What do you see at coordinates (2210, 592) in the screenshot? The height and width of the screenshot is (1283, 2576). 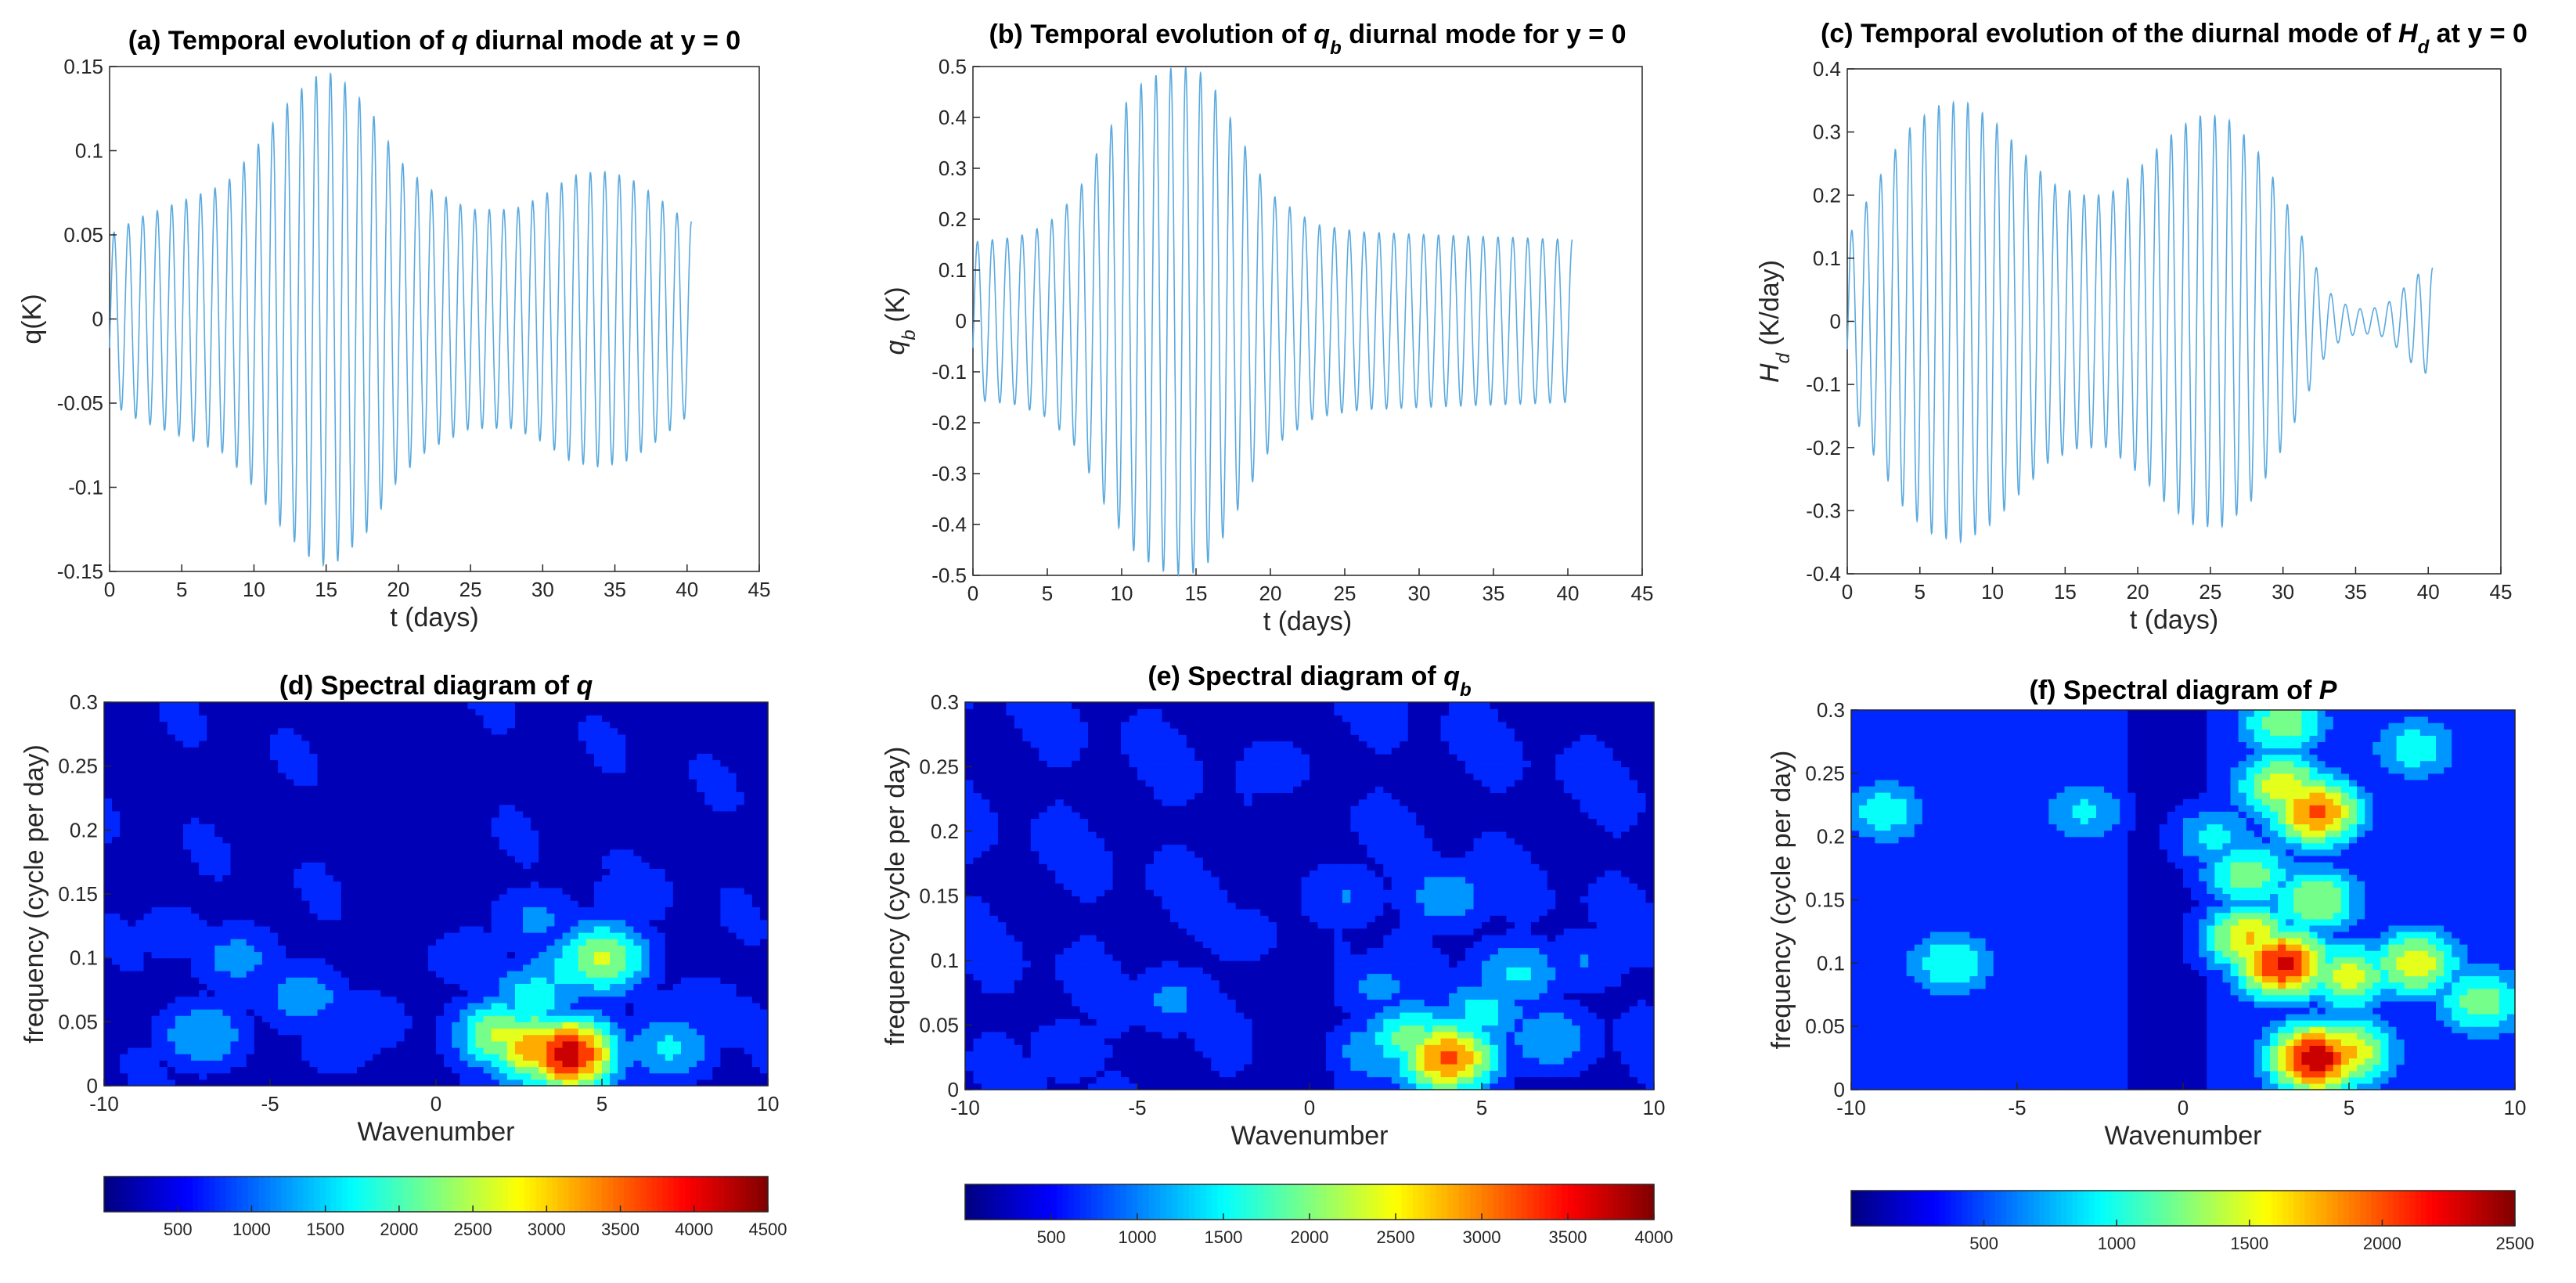 I see `x-tick-label: 25` at bounding box center [2210, 592].